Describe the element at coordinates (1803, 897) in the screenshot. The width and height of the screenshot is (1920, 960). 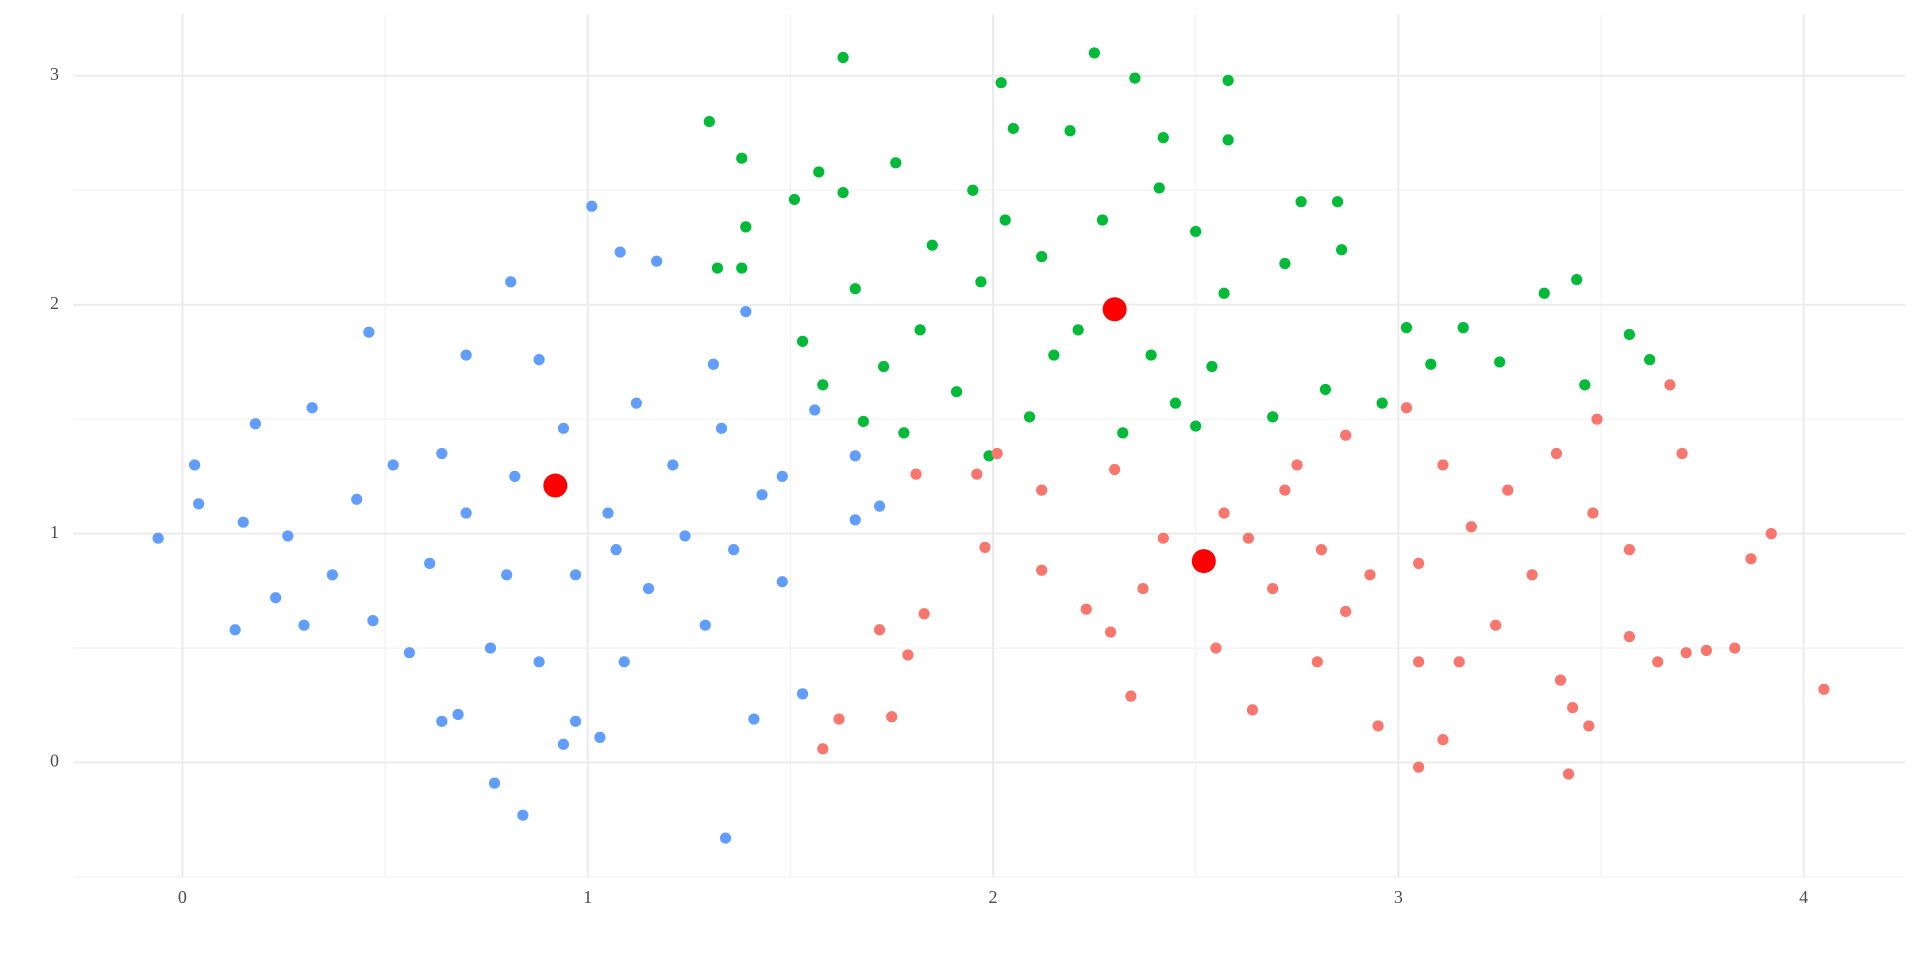
I see `x-tick-label: 4` at that location.